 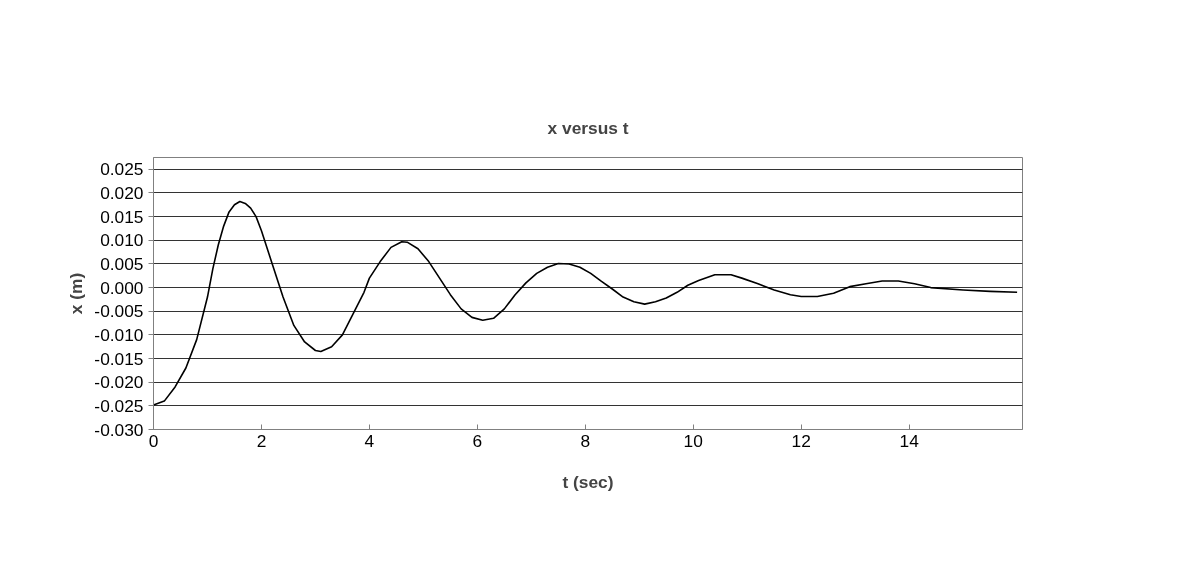 What do you see at coordinates (119, 358) in the screenshot?
I see `y-tick-label: -0.015` at bounding box center [119, 358].